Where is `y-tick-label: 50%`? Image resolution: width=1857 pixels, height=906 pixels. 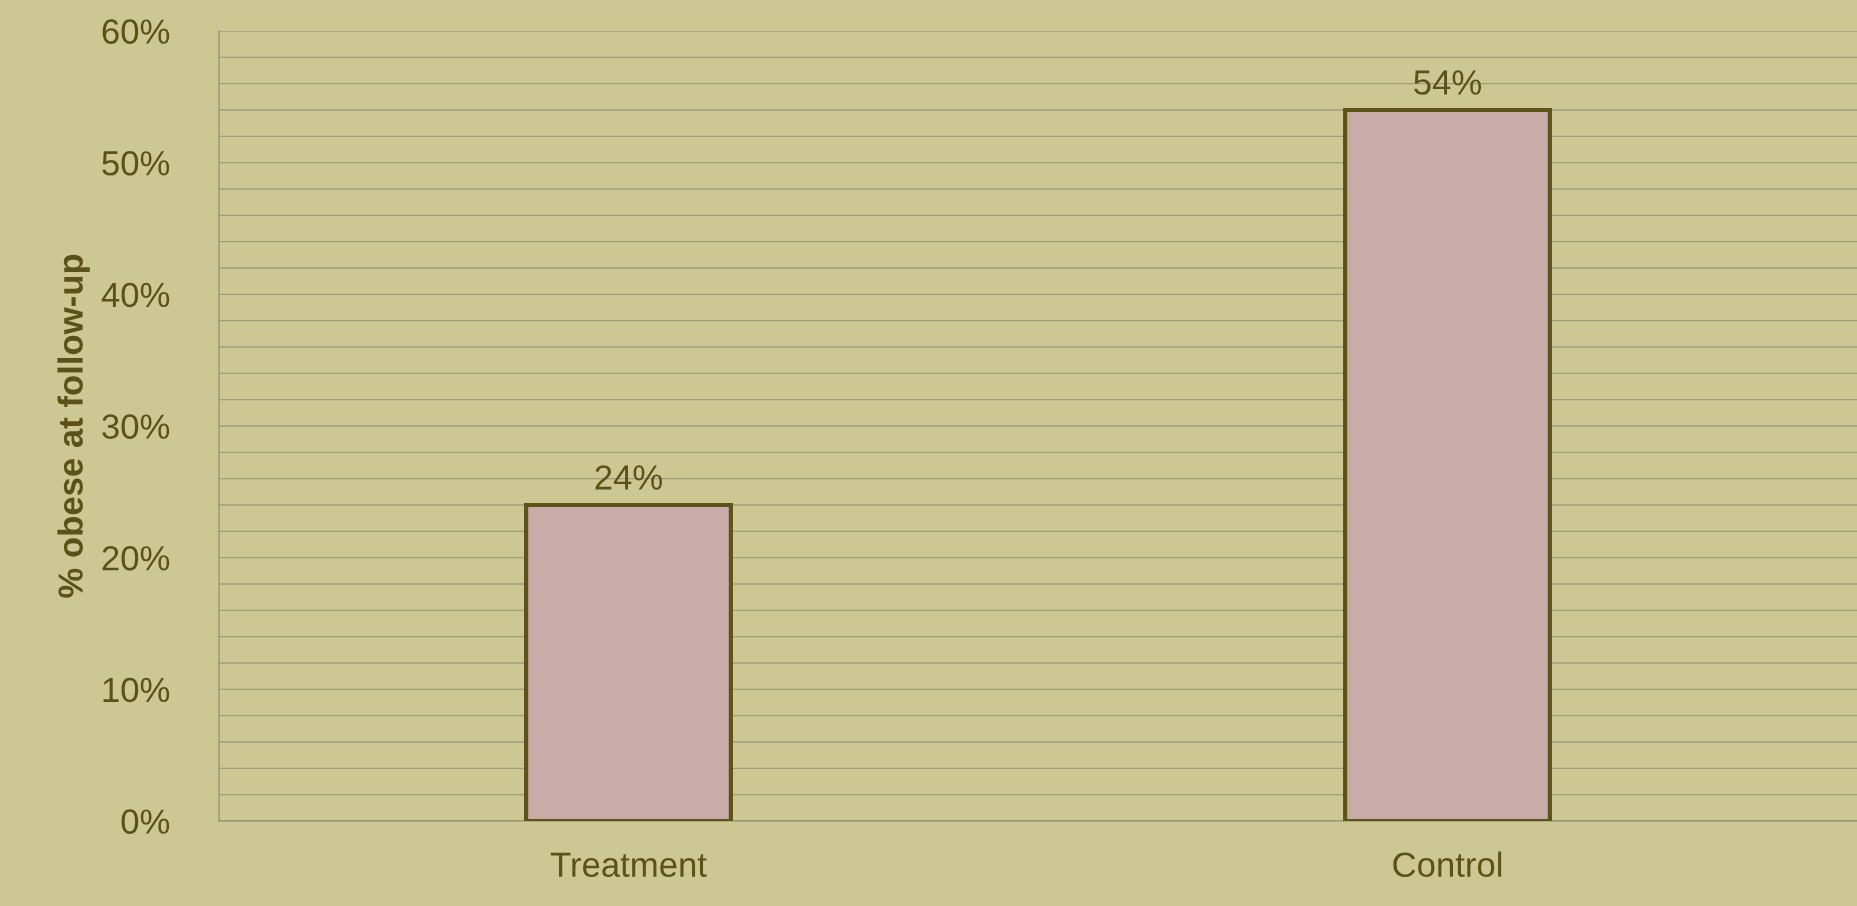
y-tick-label: 50% is located at coordinates (136, 163).